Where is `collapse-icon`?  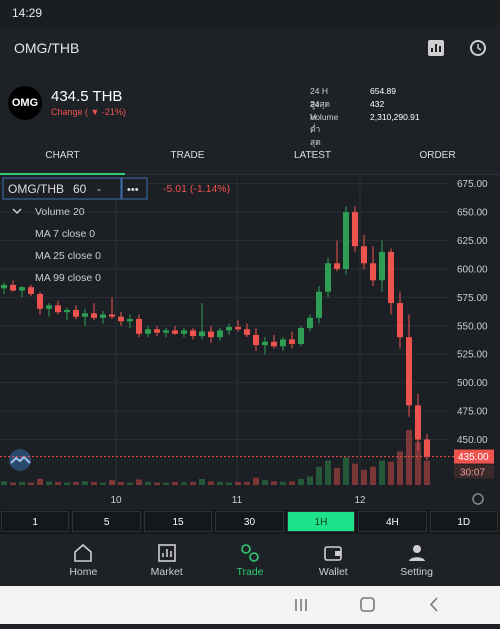 collapse-icon is located at coordinates (17, 211).